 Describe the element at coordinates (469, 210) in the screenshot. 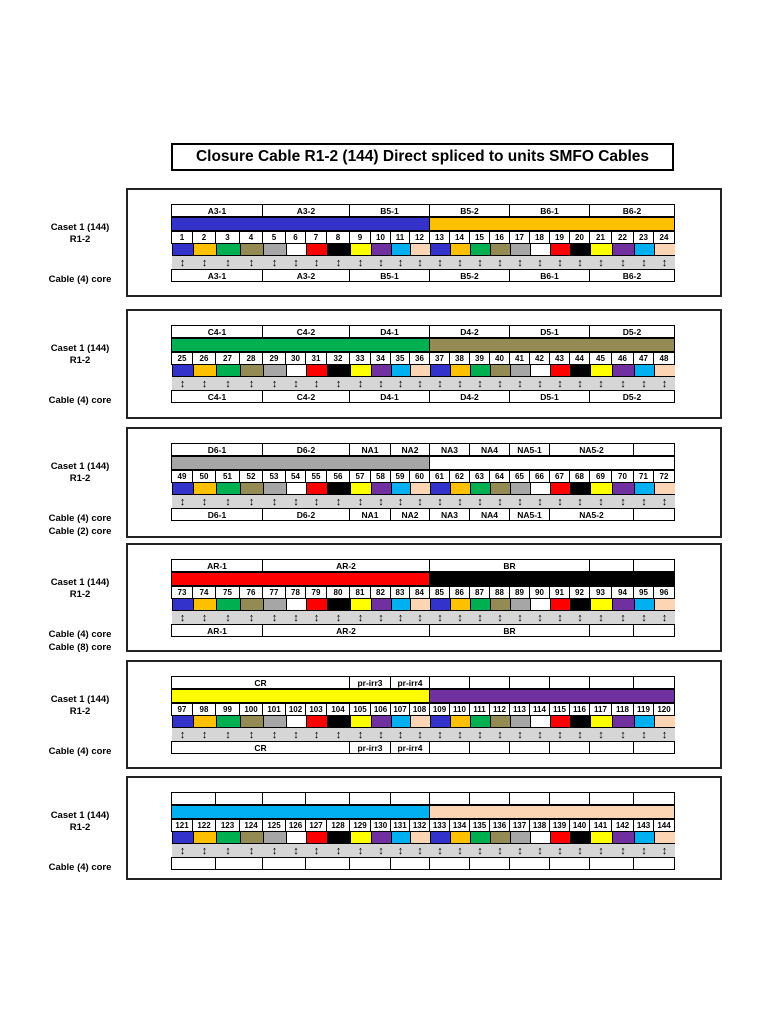

I see `unit-label-cell: B5-2` at that location.